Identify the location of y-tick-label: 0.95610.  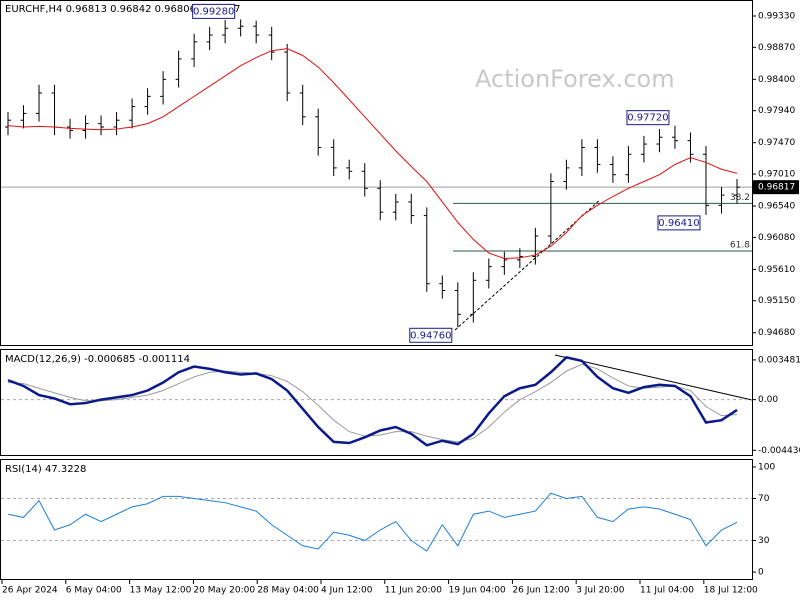
(776, 270).